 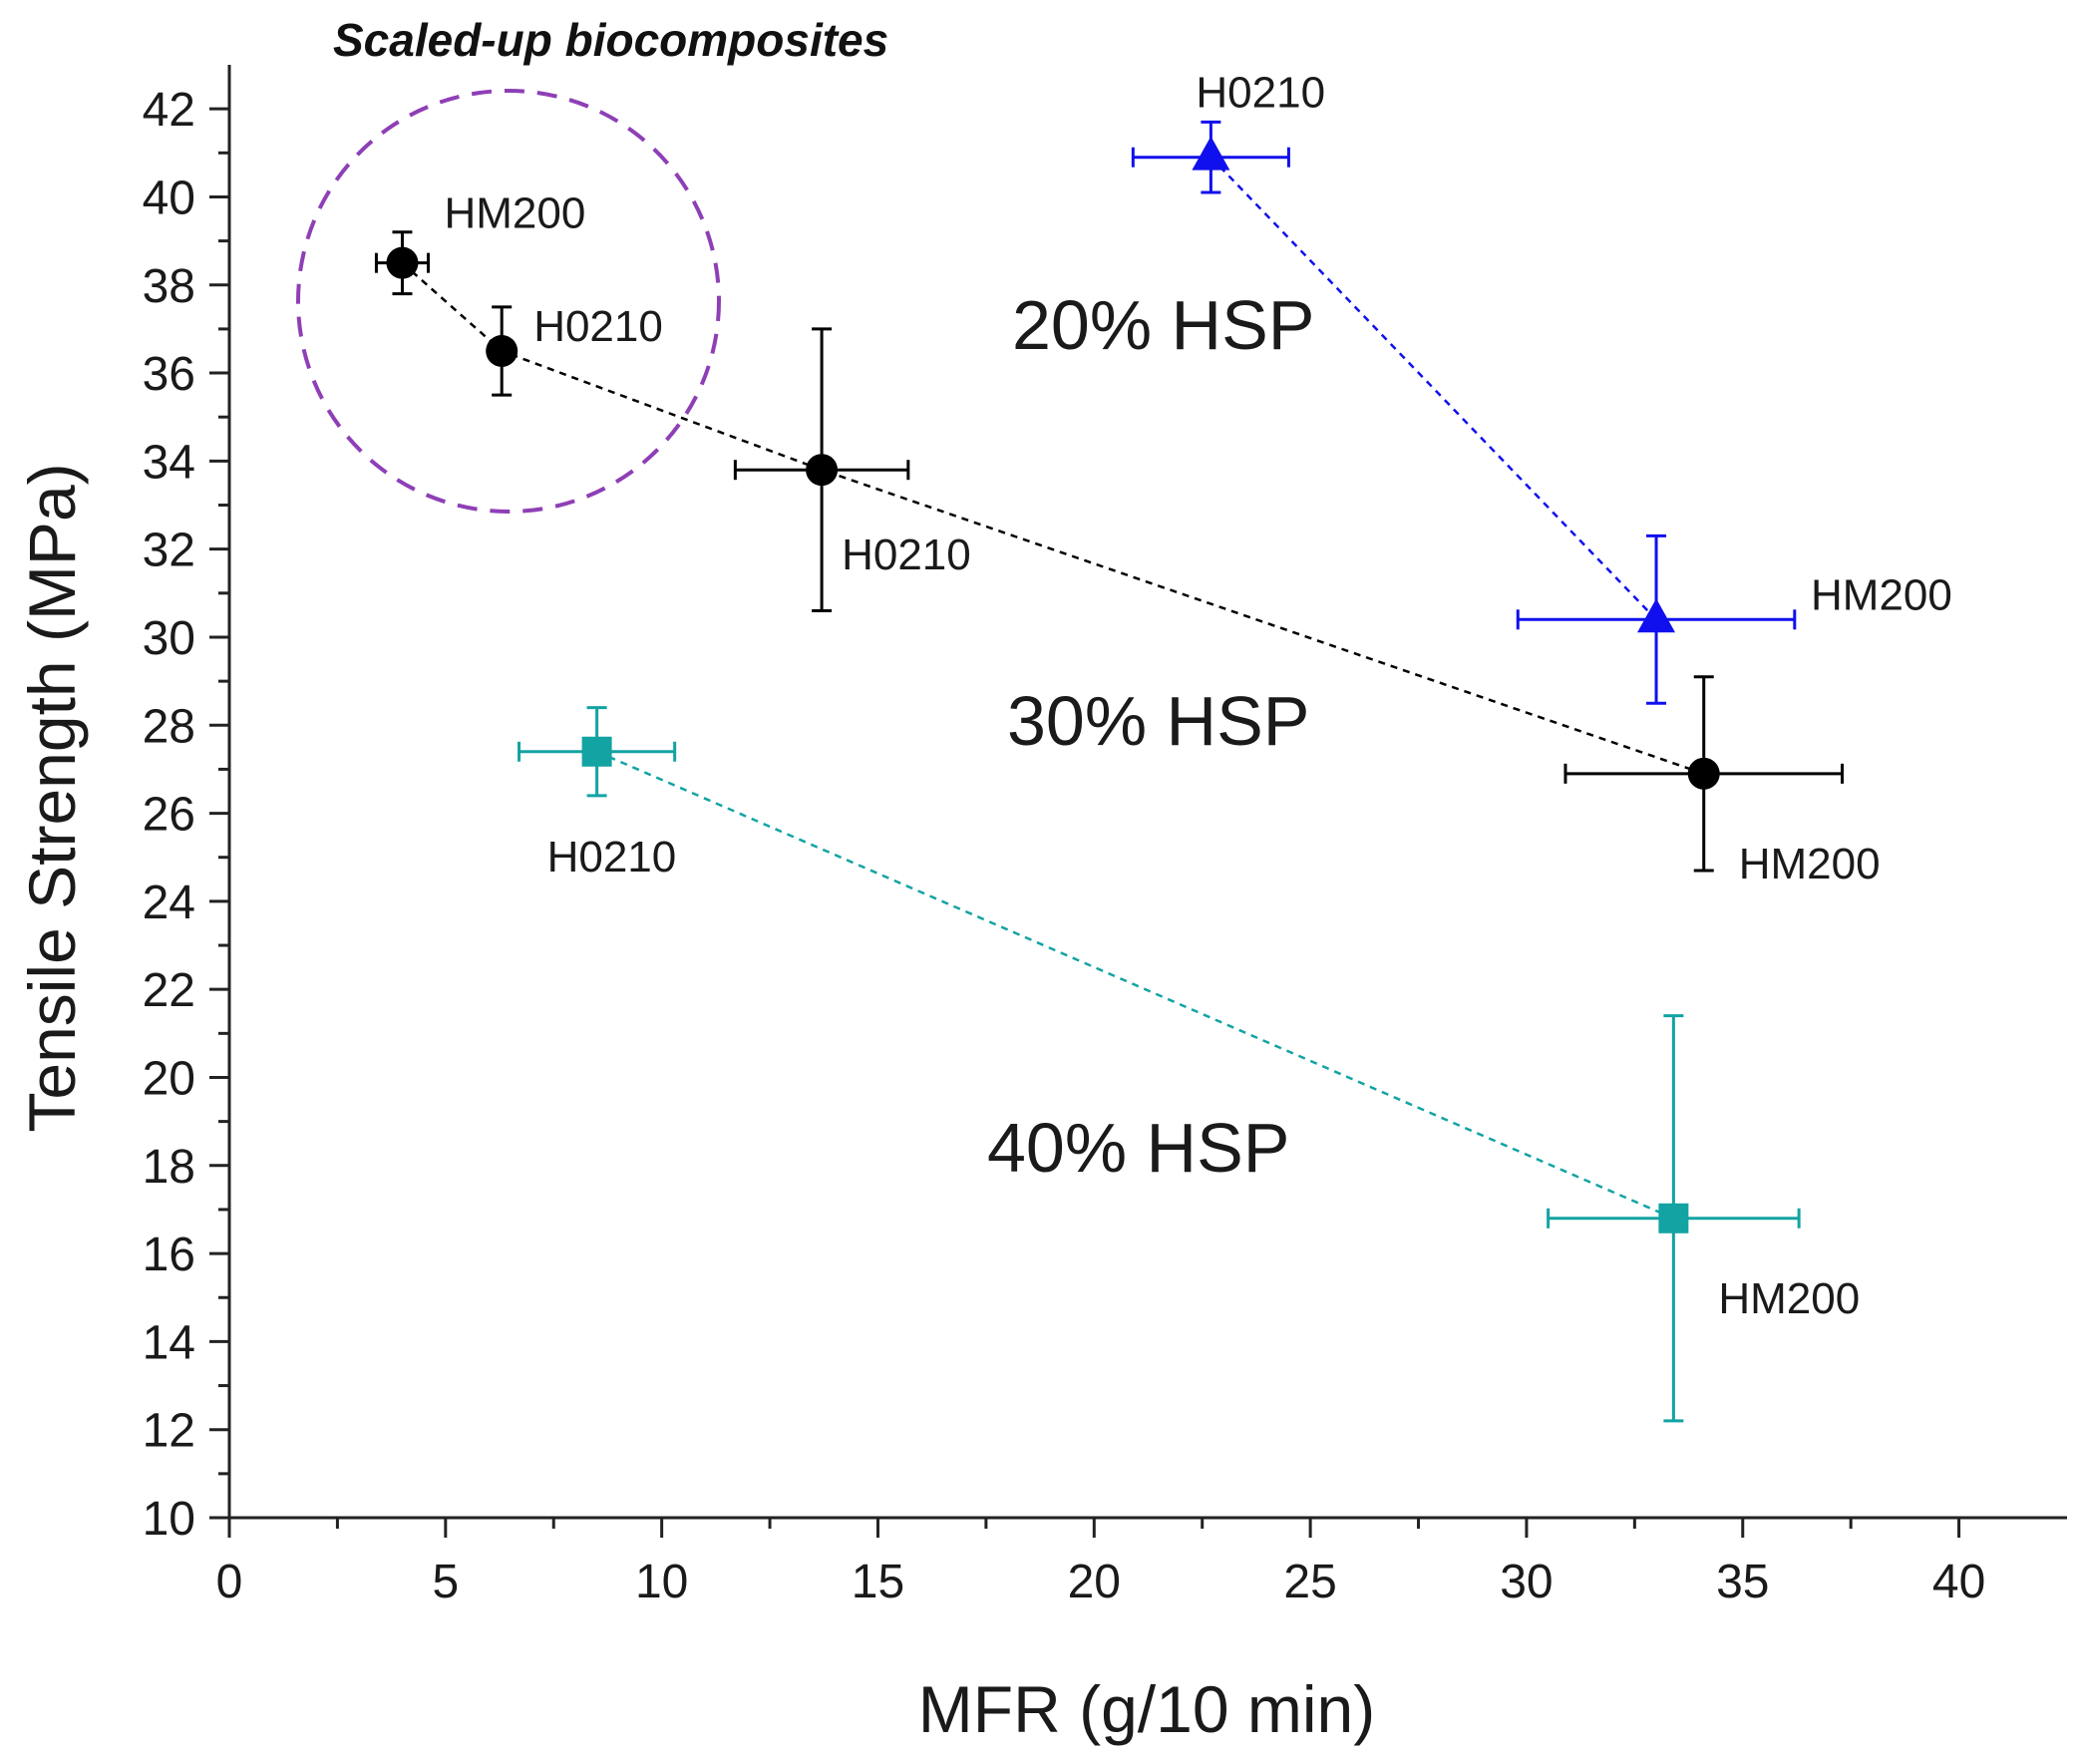 I want to click on x-tick-label: 5, so click(x=445, y=1582).